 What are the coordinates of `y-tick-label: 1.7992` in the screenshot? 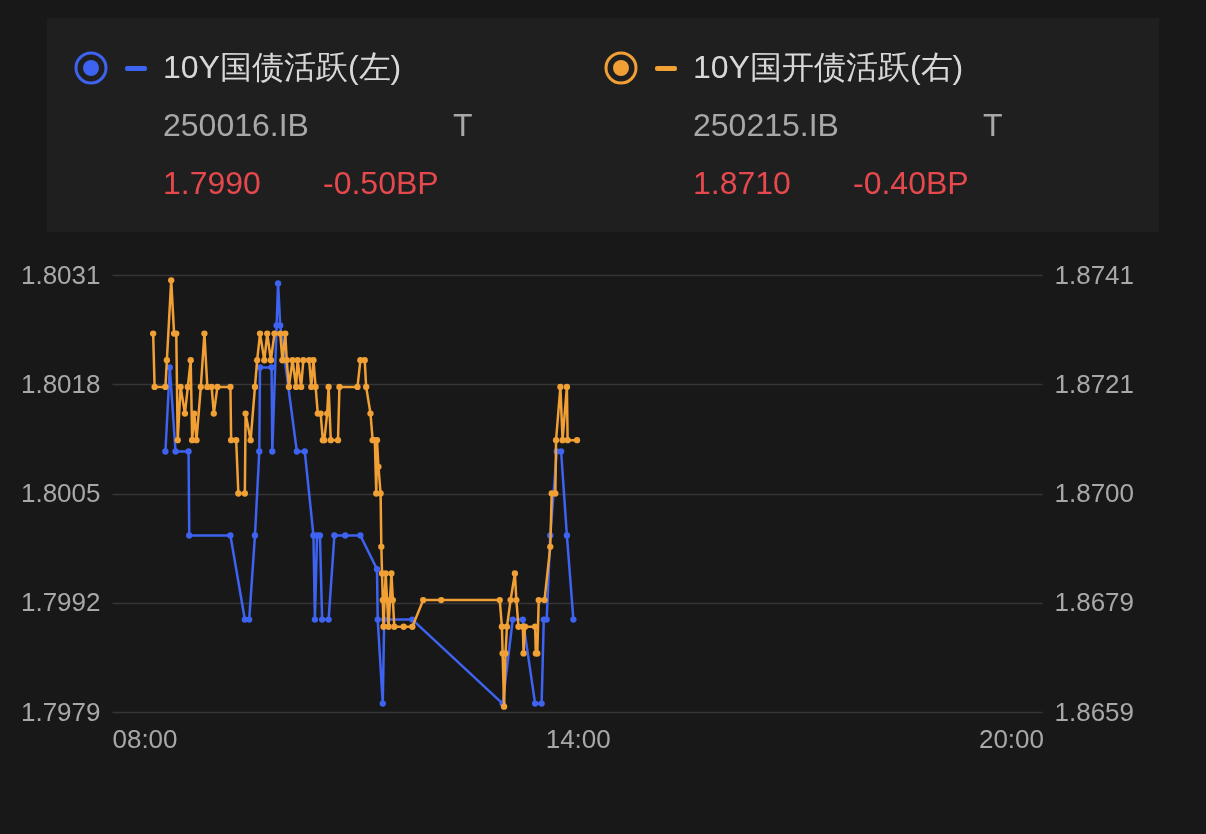 It's located at (60, 602).